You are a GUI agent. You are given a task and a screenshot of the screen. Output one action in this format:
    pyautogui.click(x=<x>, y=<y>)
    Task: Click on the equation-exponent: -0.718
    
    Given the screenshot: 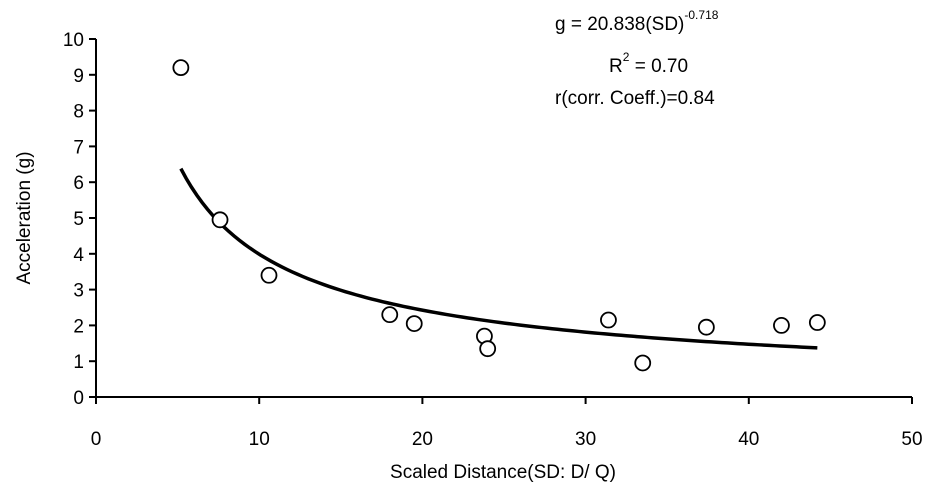 What is the action you would take?
    pyautogui.click(x=701, y=15)
    